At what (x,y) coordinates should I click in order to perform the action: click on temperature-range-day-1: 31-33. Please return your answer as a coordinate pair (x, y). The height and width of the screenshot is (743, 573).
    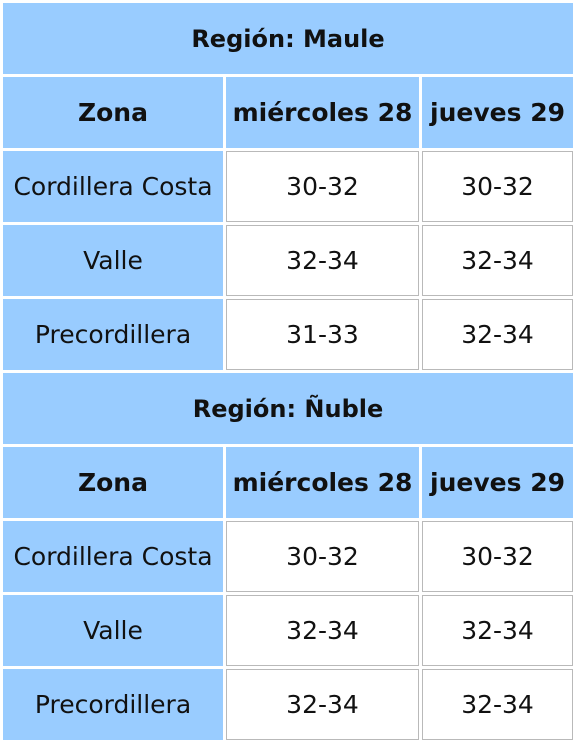
    Looking at the image, I should click on (322, 334).